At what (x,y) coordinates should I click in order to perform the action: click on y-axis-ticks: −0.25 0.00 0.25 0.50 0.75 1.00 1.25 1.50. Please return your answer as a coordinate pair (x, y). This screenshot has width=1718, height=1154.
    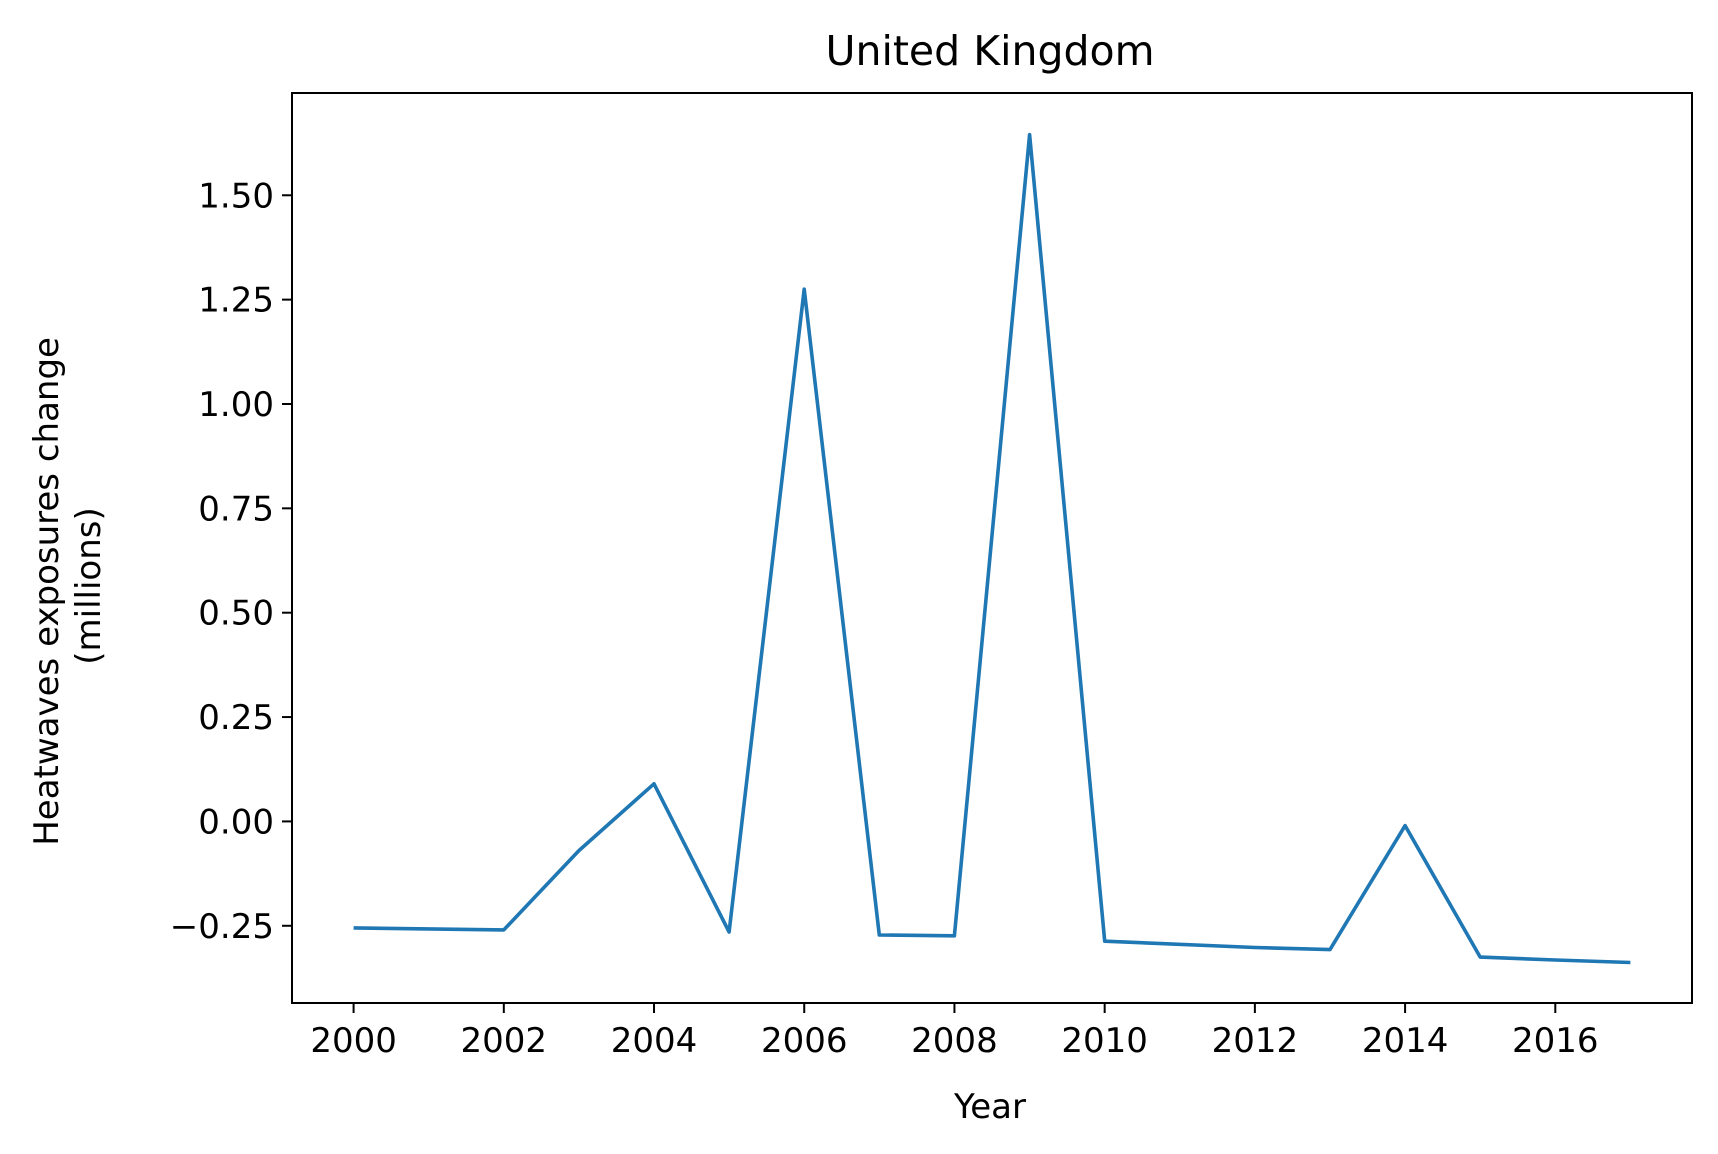
    Looking at the image, I should click on (231, 561).